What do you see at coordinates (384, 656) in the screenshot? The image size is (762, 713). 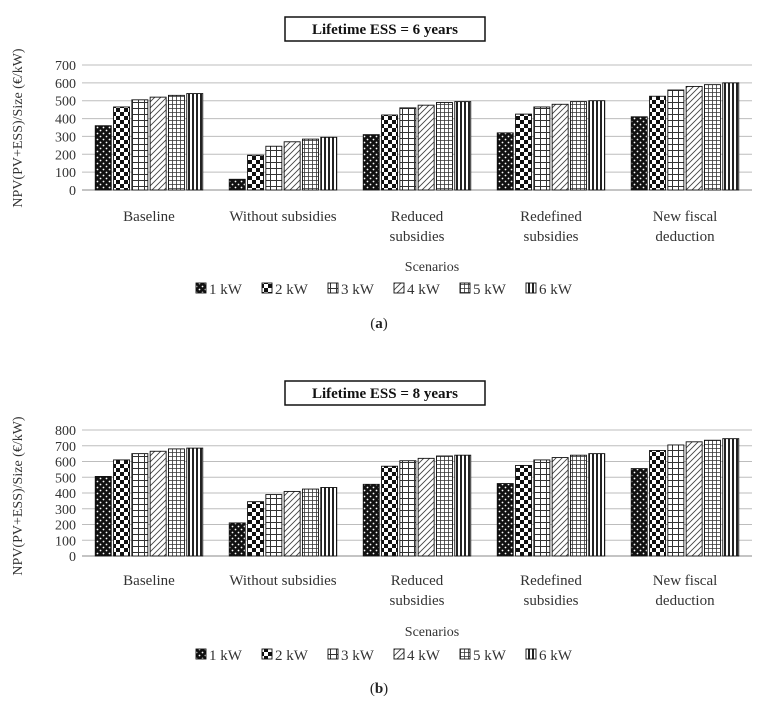 I see `legend: 1 kW 2 kW 3 kW 4 kW 5 kW 6 kW` at bounding box center [384, 656].